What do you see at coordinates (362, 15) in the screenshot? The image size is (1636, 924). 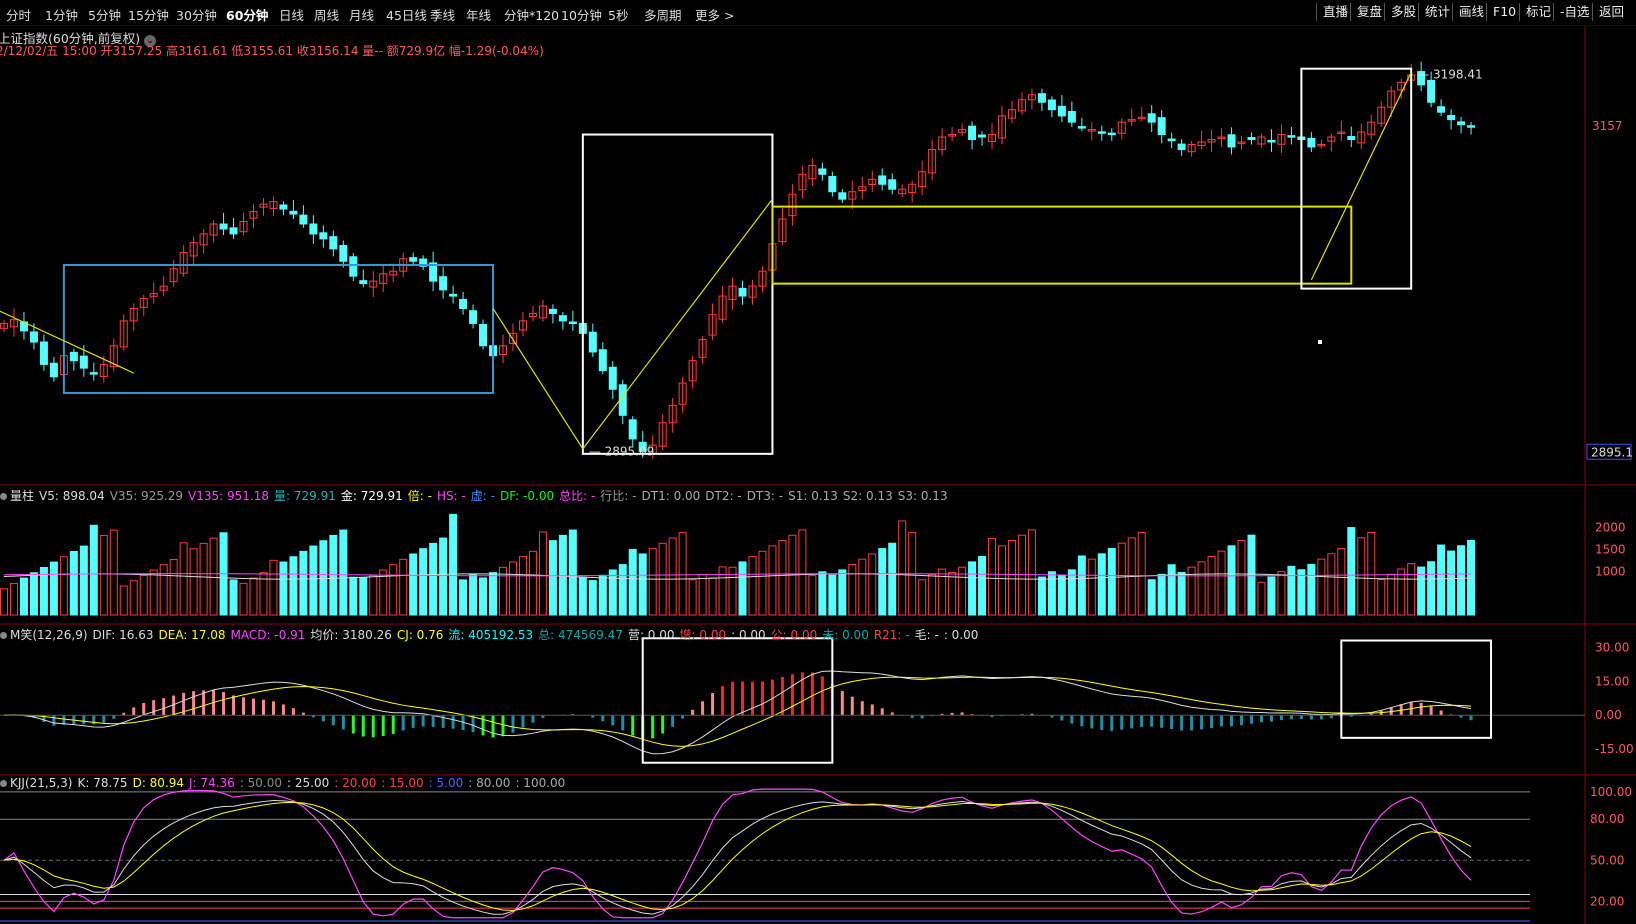 I see `timeframe-tab-8: 月线` at bounding box center [362, 15].